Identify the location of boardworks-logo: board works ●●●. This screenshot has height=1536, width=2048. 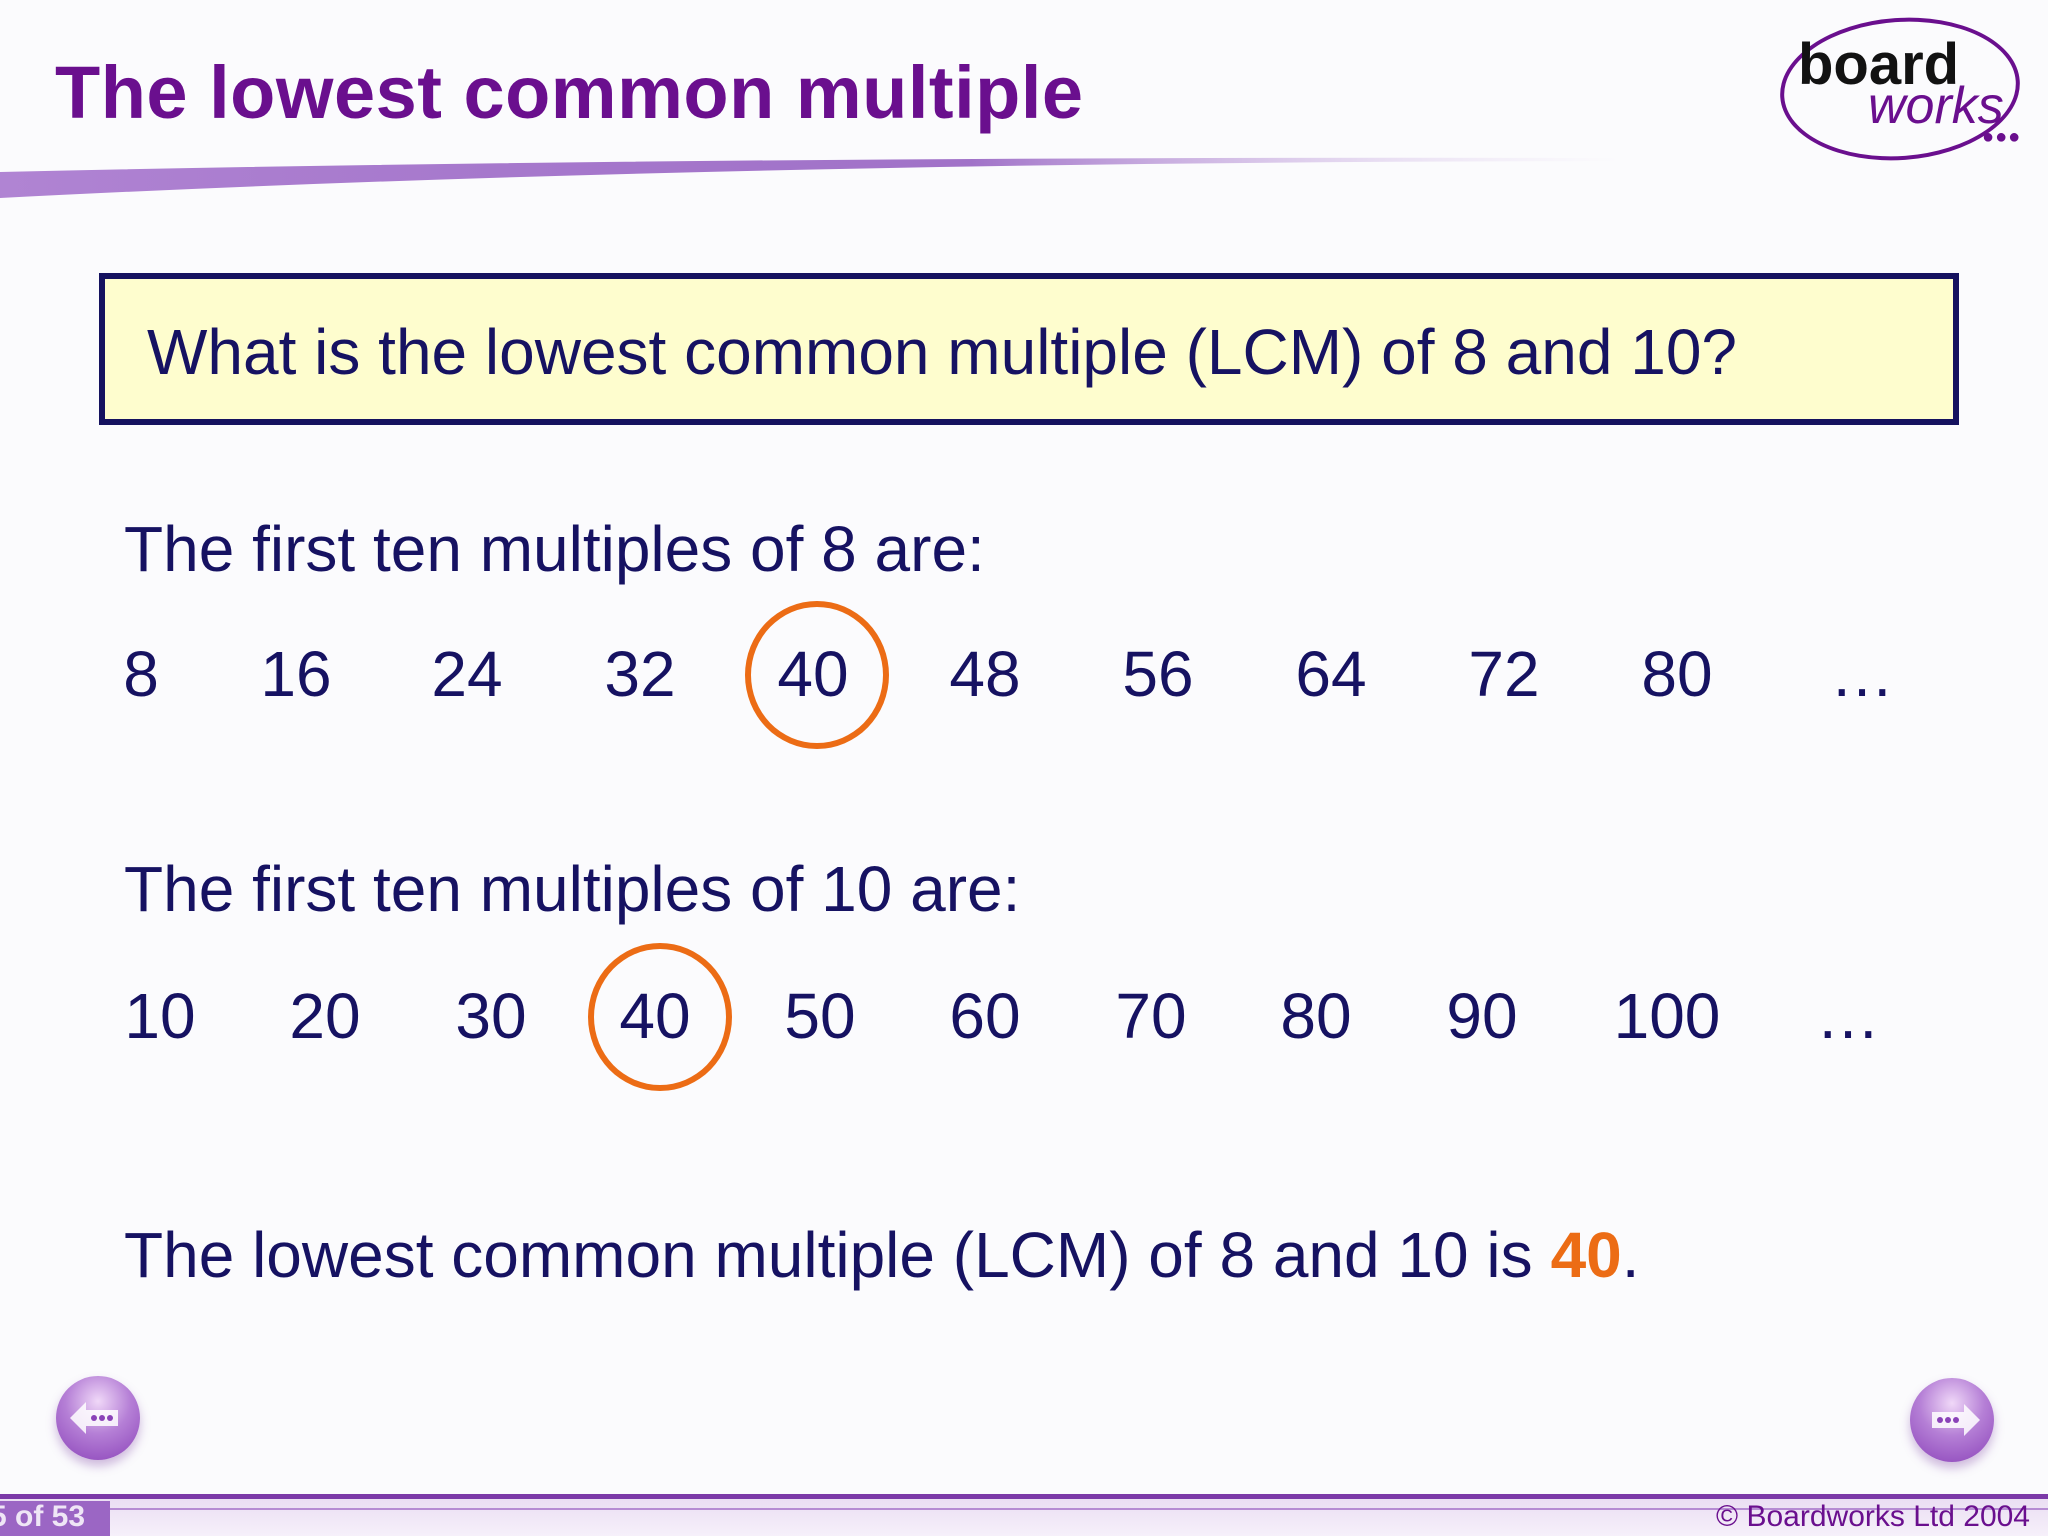
(1904, 89).